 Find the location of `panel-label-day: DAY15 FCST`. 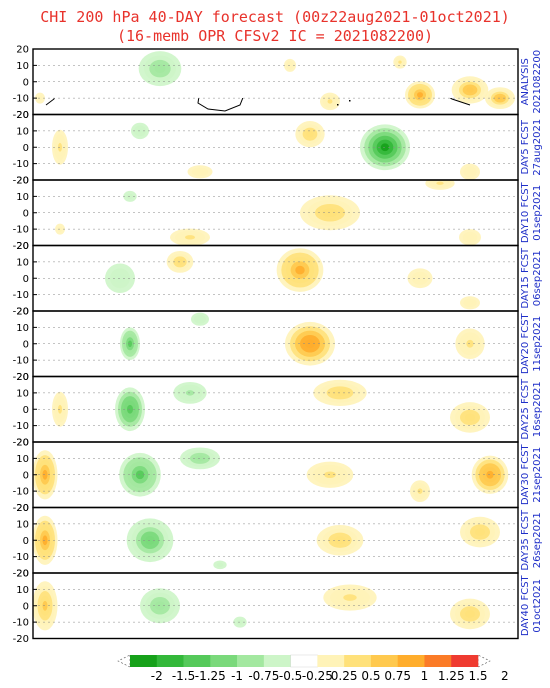

panel-label-day: DAY15 FCST is located at coordinates (525, 278).